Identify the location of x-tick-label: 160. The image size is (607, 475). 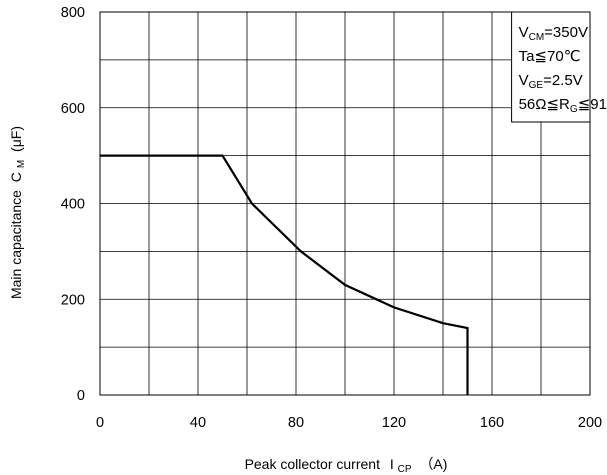
(492, 423).